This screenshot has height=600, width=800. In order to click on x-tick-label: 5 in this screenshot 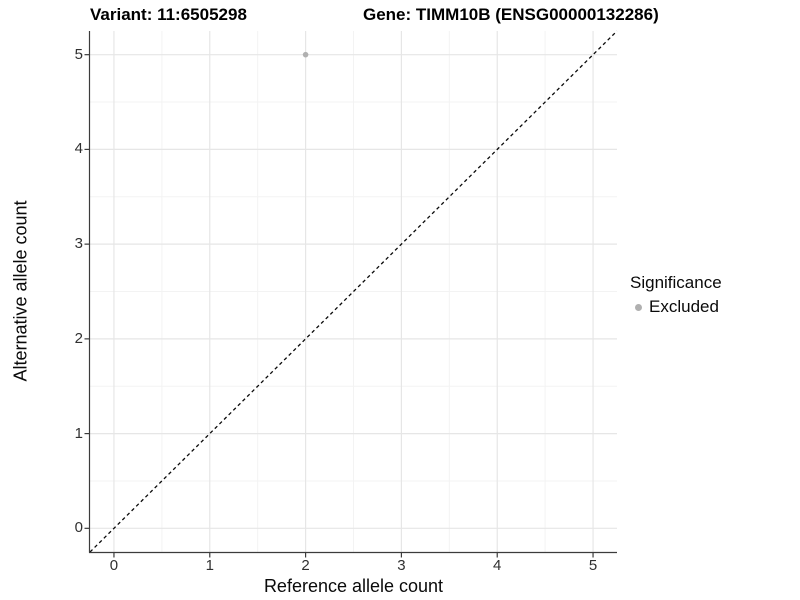, I will do `click(593, 565)`.